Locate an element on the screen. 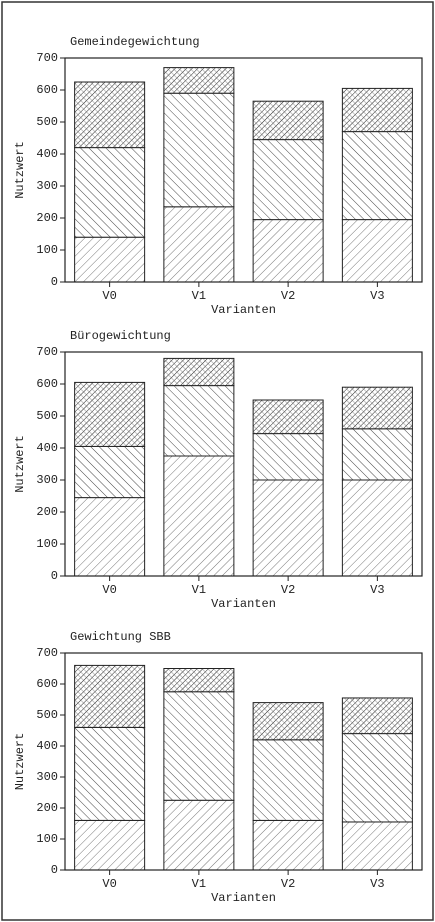 The width and height of the screenshot is (435, 922). chart-title: Gewichtung SBB is located at coordinates (120, 637).